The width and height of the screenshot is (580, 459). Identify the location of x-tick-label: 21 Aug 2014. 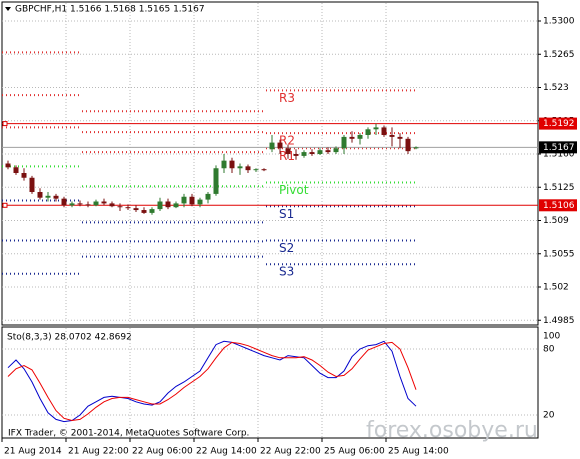
(33, 452).